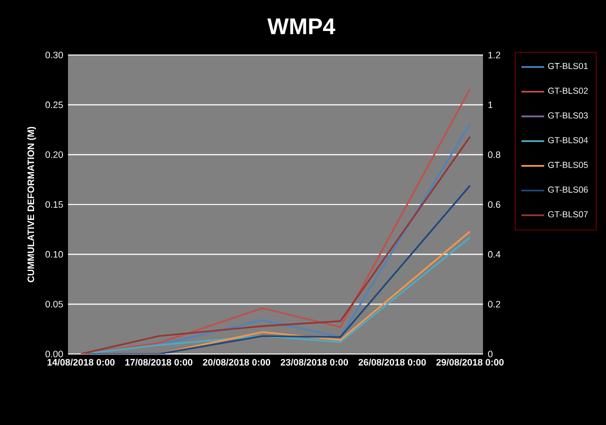 Image resolution: width=606 pixels, height=425 pixels. I want to click on x-tick-label: 20/08/2018 0:00, so click(236, 362).